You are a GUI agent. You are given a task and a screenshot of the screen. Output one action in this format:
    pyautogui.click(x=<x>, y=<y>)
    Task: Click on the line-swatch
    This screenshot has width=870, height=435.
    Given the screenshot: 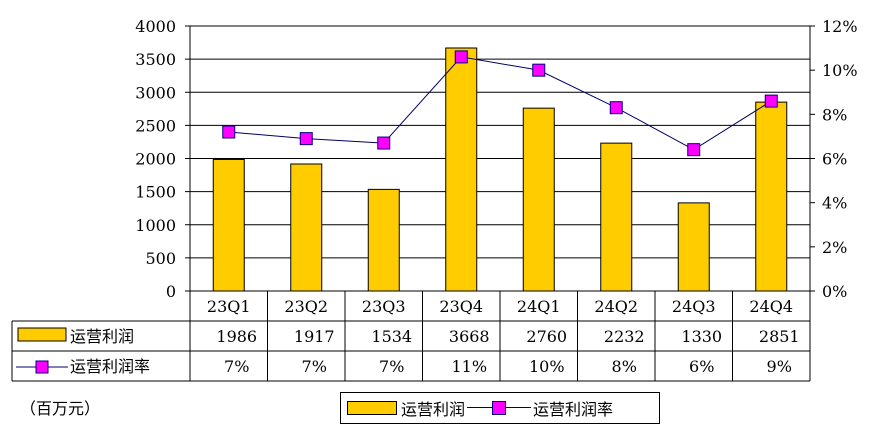 What is the action you would take?
    pyautogui.click(x=499, y=408)
    